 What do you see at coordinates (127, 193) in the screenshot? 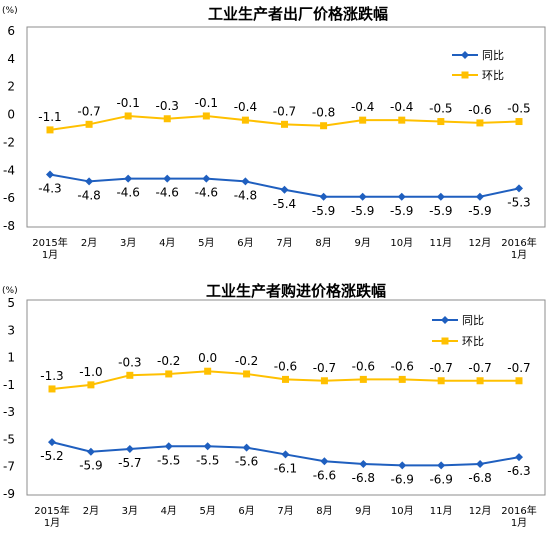
I see `data-label: -4.6` at bounding box center [127, 193].